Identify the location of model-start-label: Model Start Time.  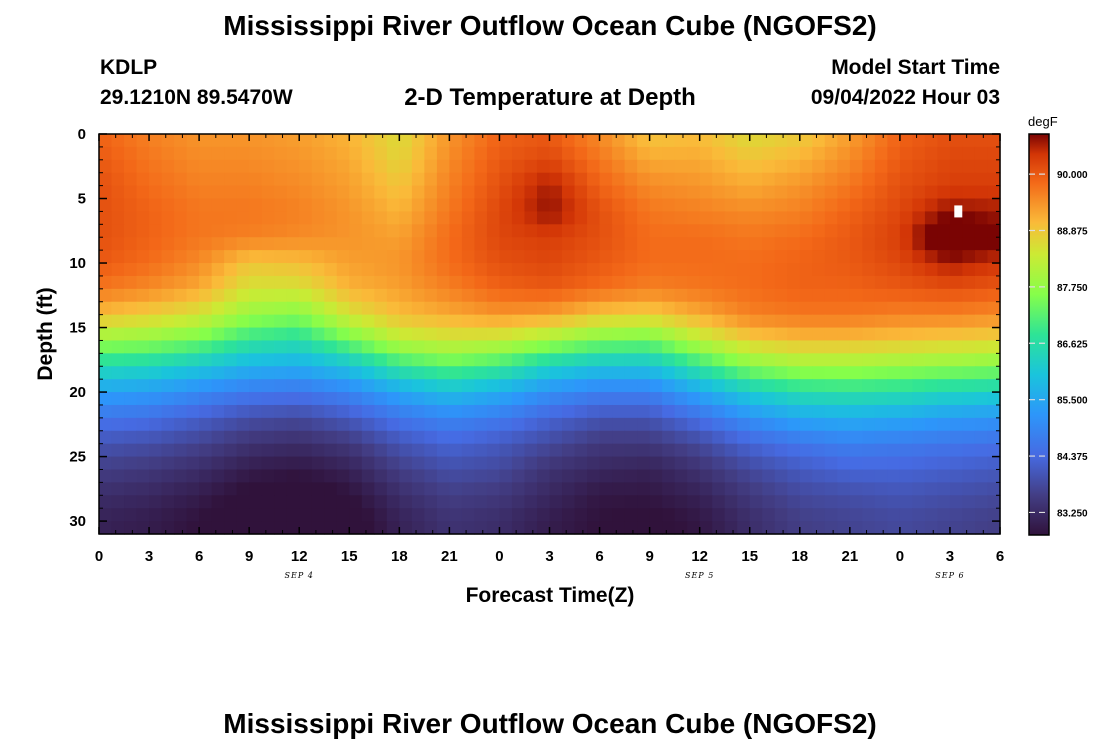
(915, 67).